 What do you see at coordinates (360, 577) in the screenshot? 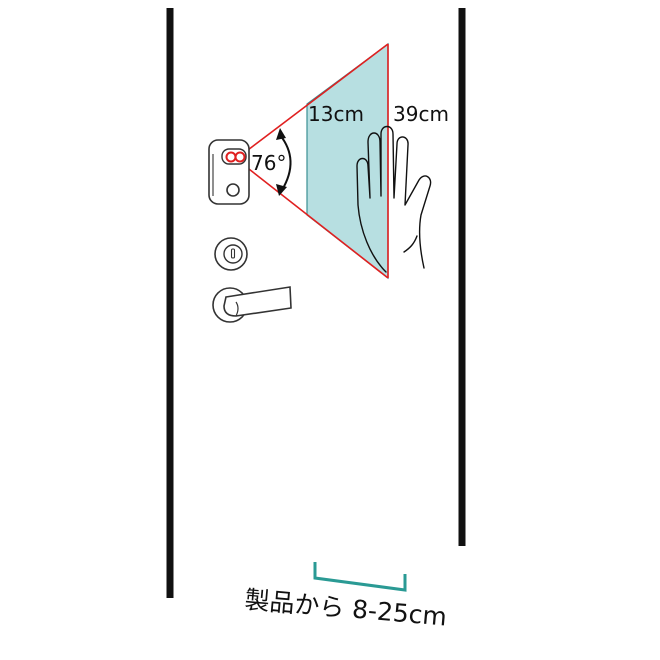
I see `range-bracket` at bounding box center [360, 577].